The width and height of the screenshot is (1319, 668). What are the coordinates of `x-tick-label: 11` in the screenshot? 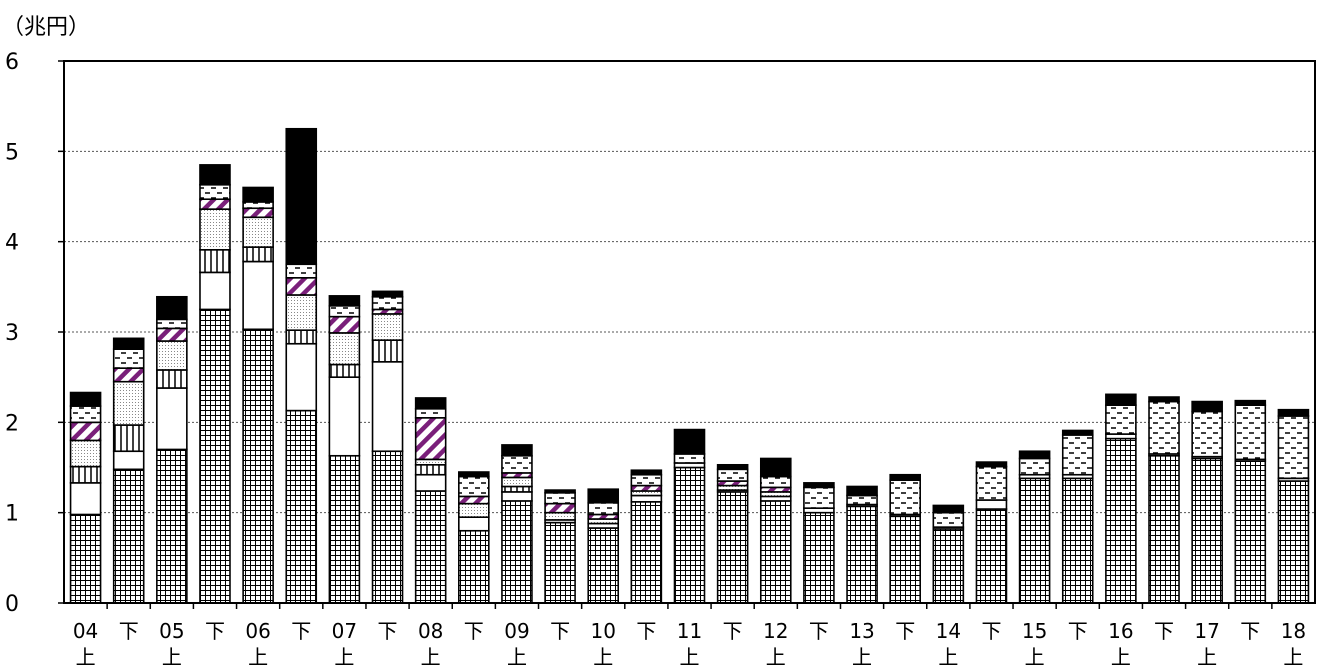 It's located at (689, 631).